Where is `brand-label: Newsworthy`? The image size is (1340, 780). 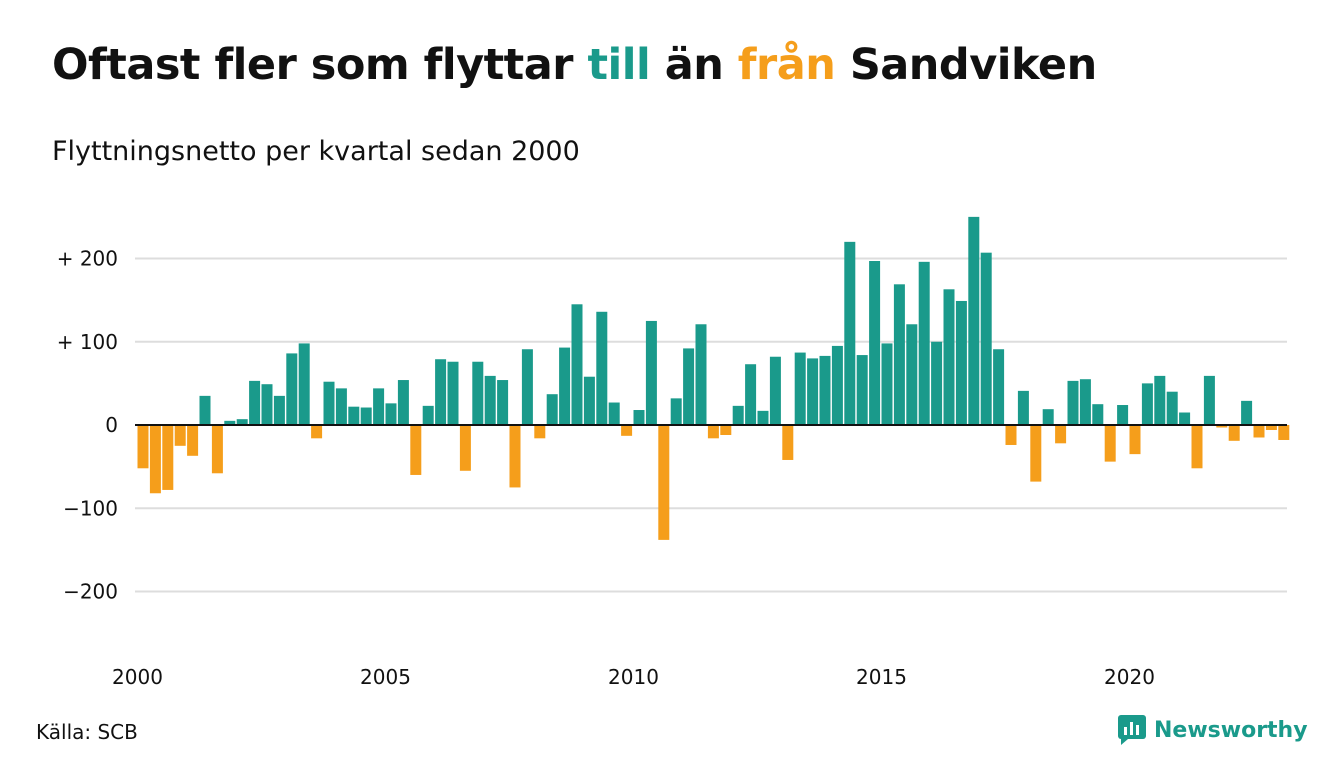
brand-label: Newsworthy is located at coordinates (1231, 730).